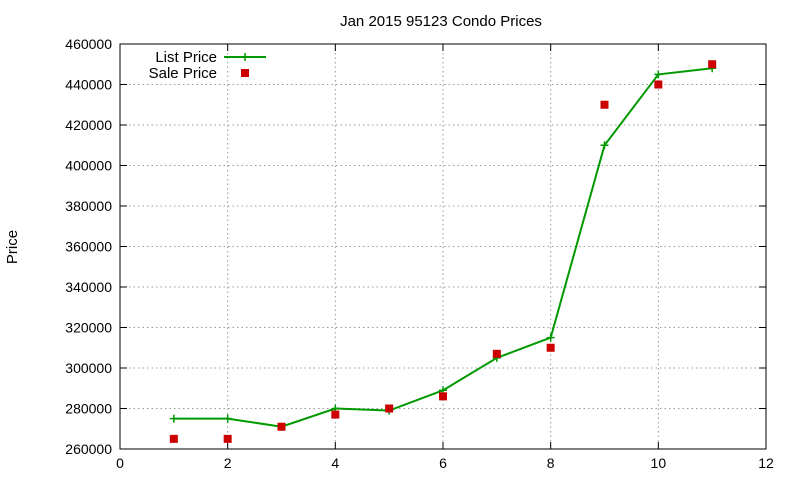  I want to click on x-tick-label: 8, so click(551, 463).